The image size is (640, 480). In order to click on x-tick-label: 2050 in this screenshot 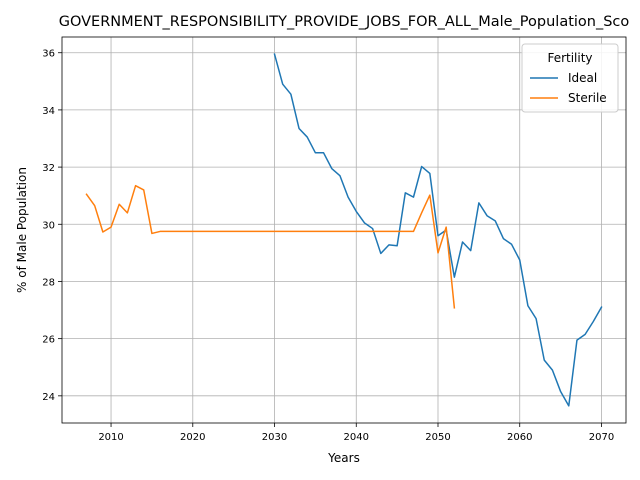, I will do `click(437, 437)`.